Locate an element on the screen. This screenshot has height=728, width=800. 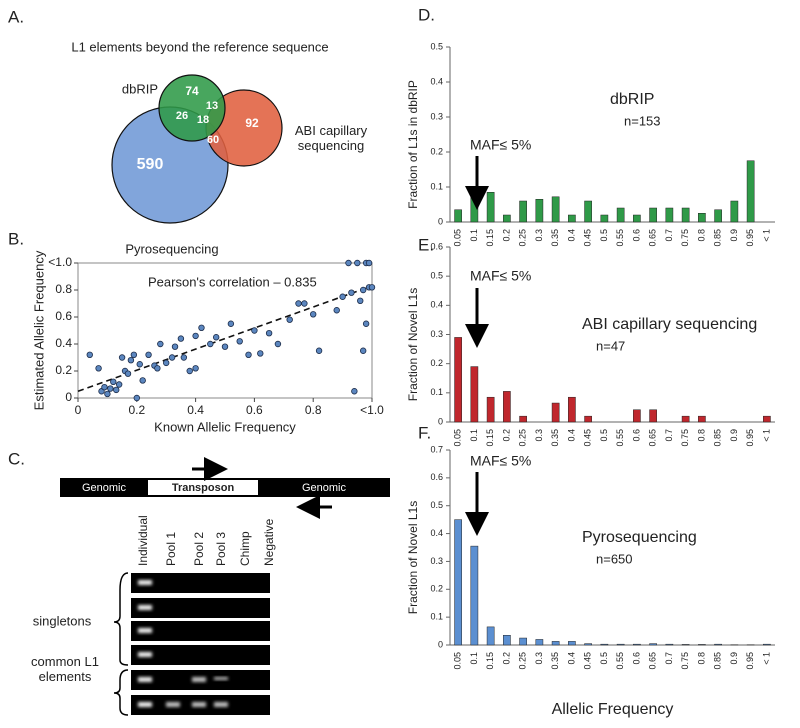
panel-label: A. is located at coordinates (16, 16).